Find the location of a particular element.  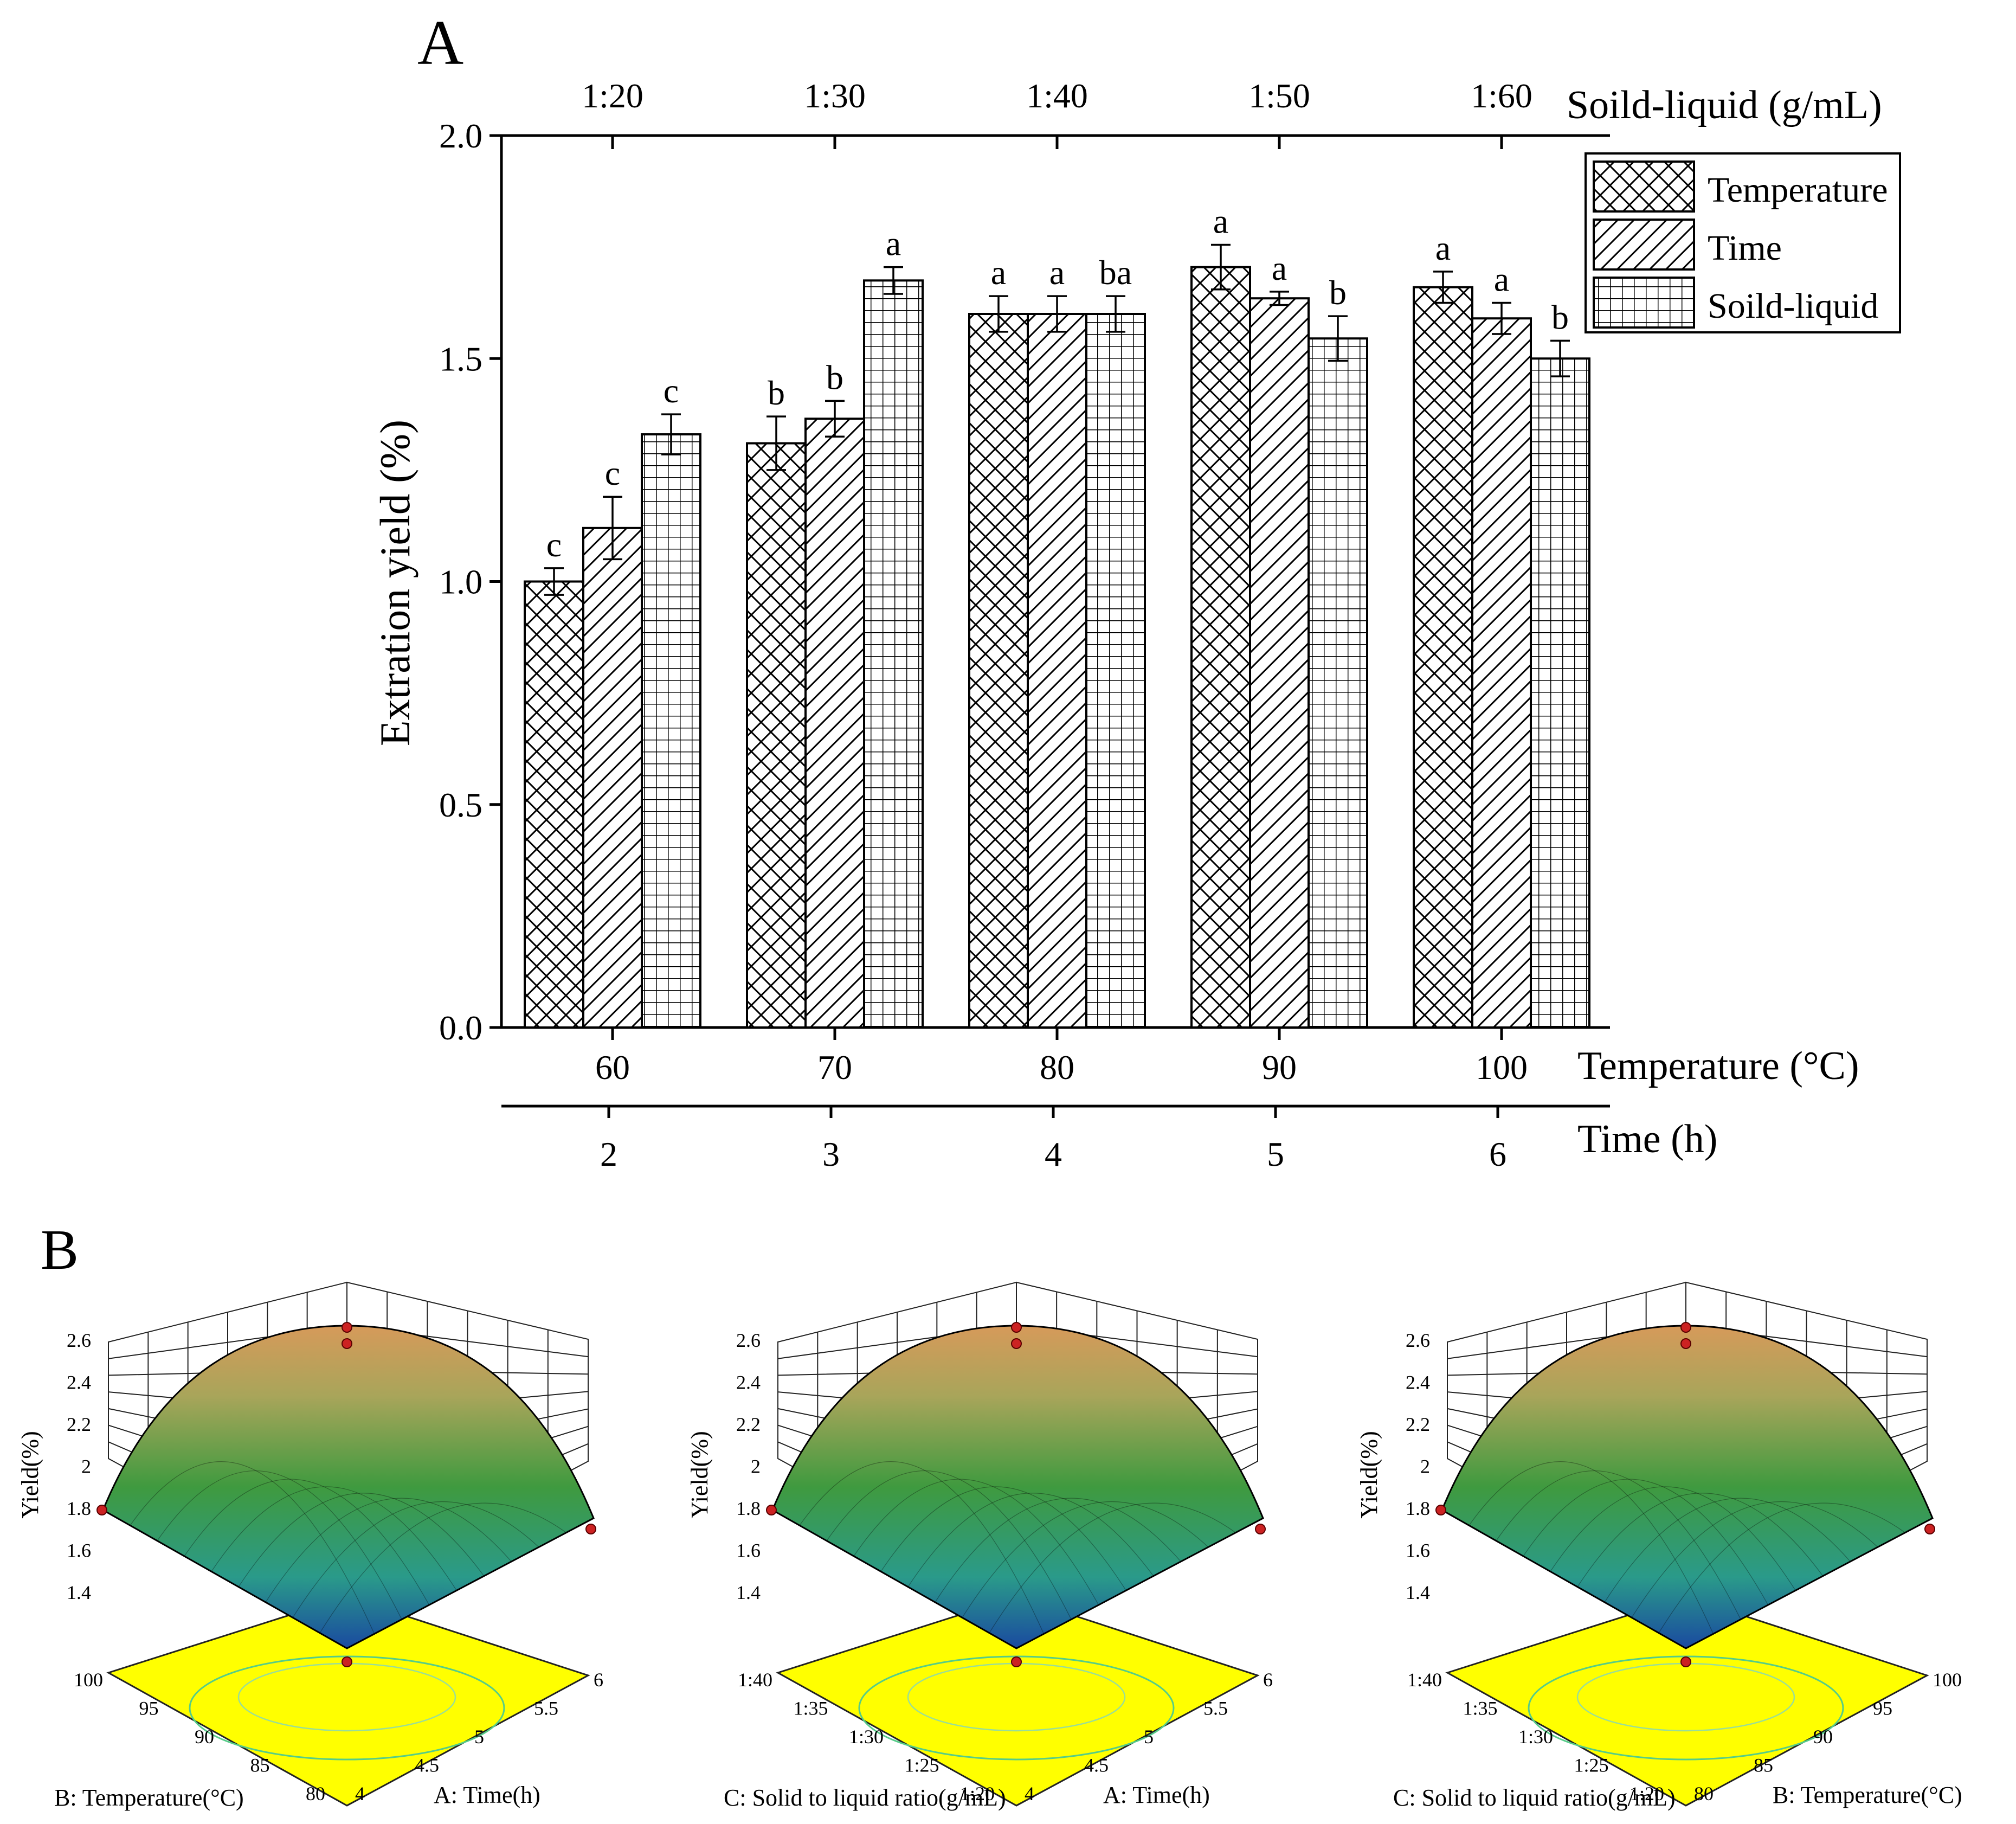

y-ticks: 0.0 0.5 1.0 1.5 2.0 is located at coordinates (470, 582).